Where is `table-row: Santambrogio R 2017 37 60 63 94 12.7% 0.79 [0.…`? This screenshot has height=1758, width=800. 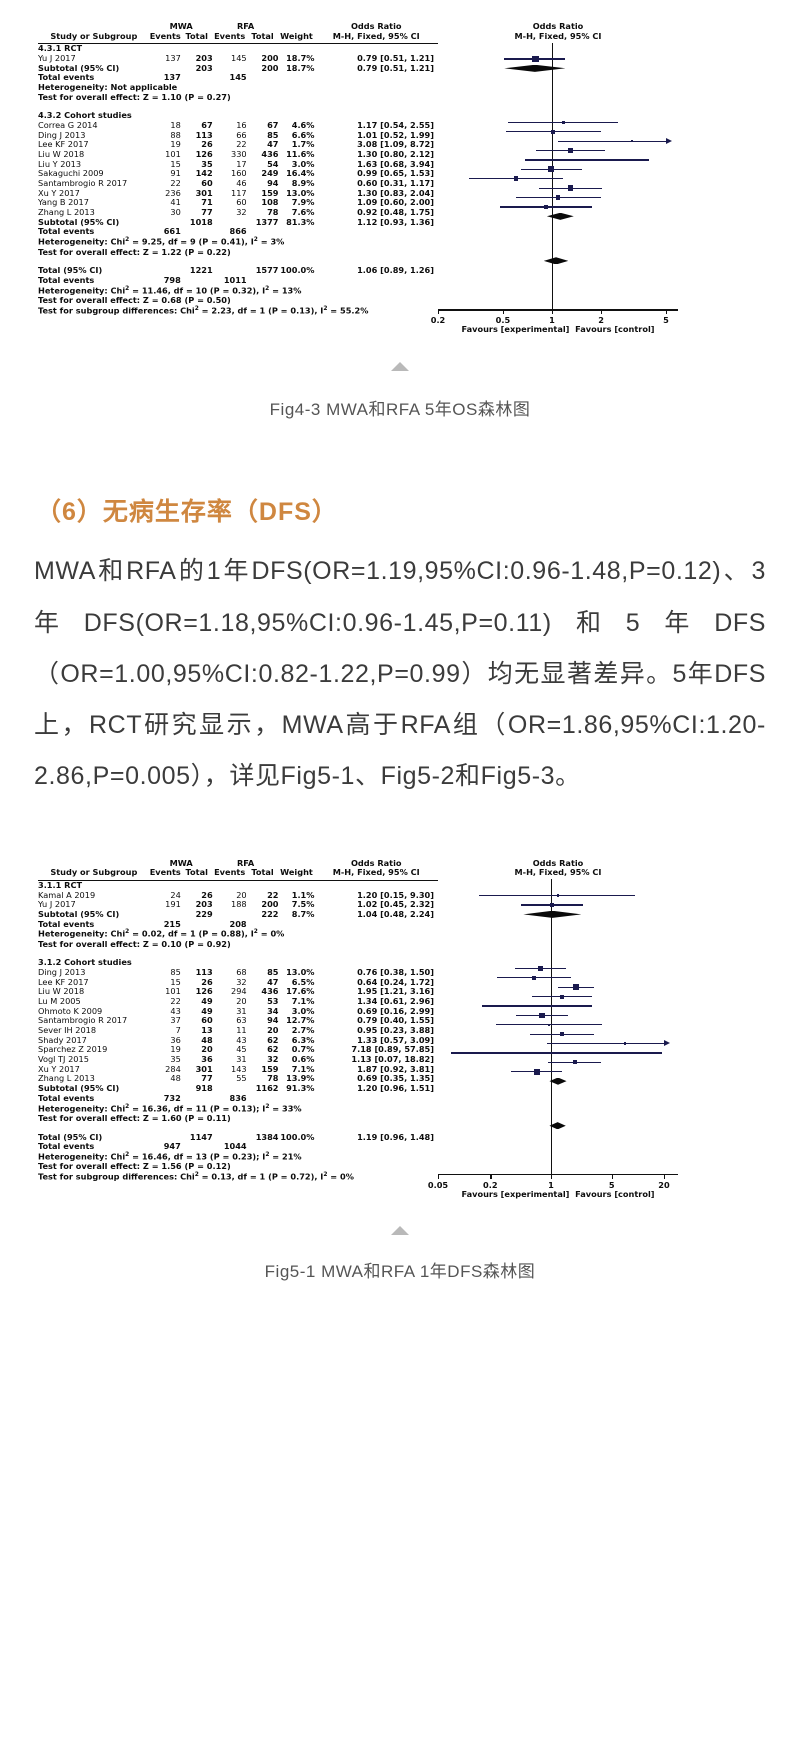
table-row: Santambrogio R 2017 37 60 63 94 12.7% 0.79 [0.… is located at coordinates (238, 1021).